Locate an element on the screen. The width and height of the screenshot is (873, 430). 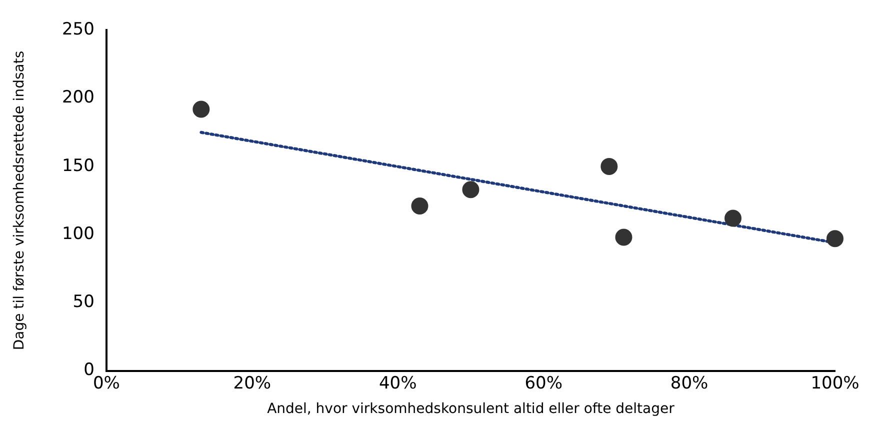
y-tick-label: 0 is located at coordinates (89, 370).